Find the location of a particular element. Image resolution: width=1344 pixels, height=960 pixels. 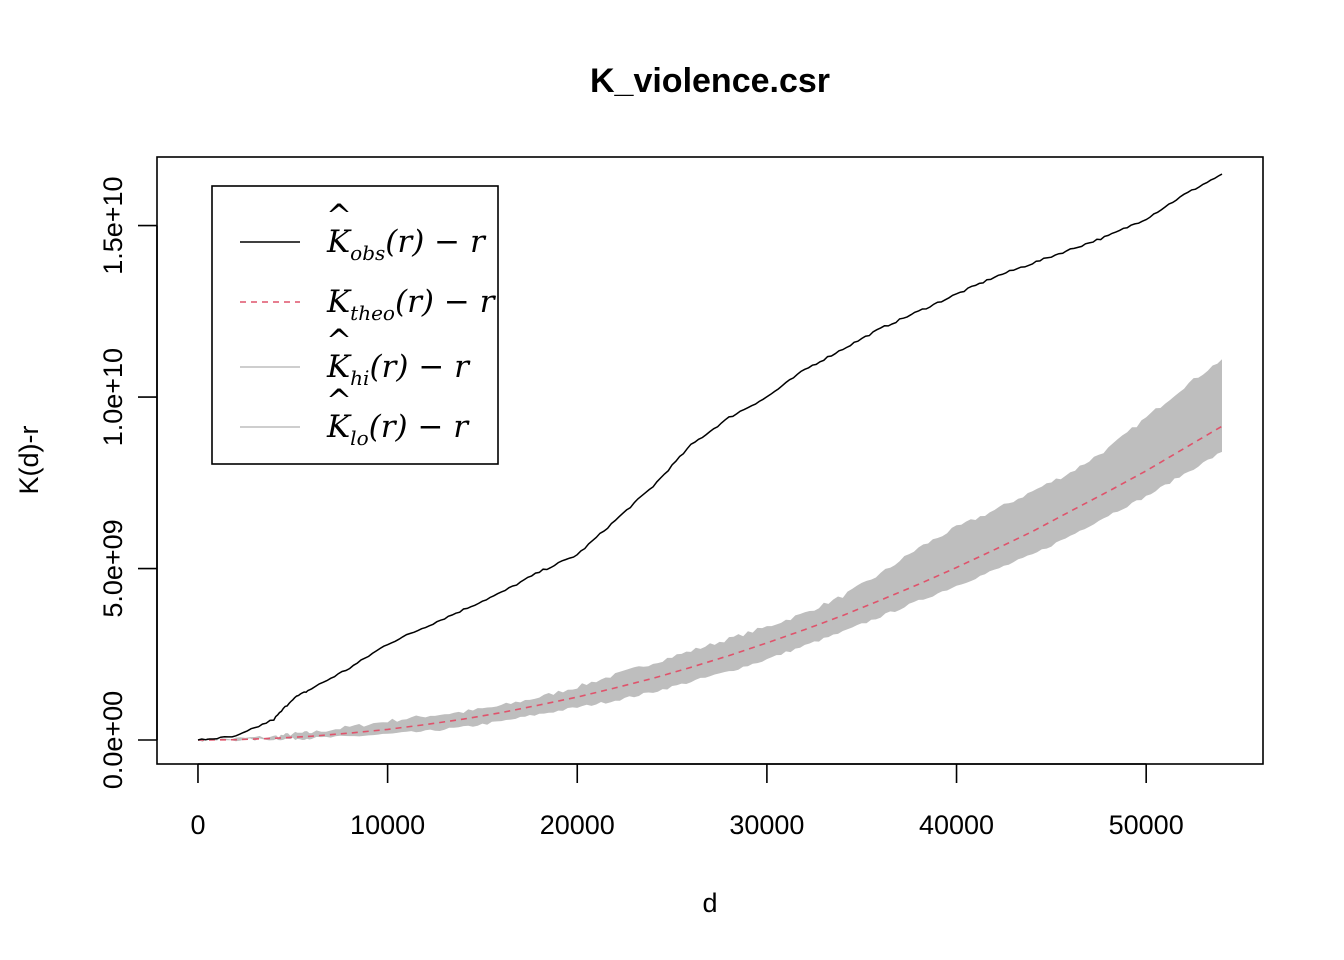

x-tick-label: 10000 is located at coordinates (387, 825).